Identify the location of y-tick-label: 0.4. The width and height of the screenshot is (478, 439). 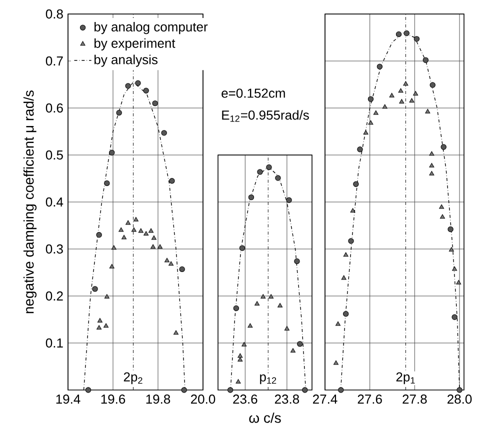
(55, 202).